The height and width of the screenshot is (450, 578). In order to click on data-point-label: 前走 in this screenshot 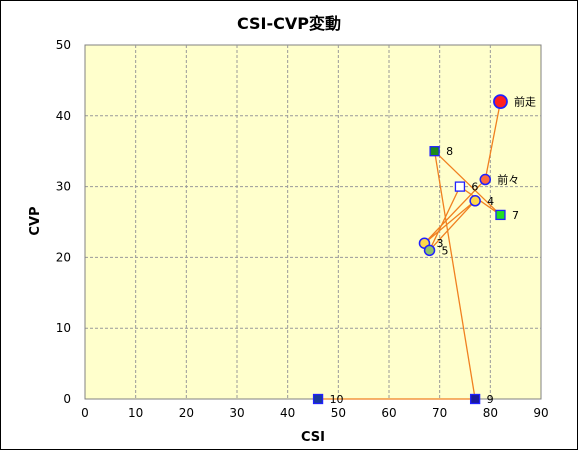, I will do `click(525, 102)`.